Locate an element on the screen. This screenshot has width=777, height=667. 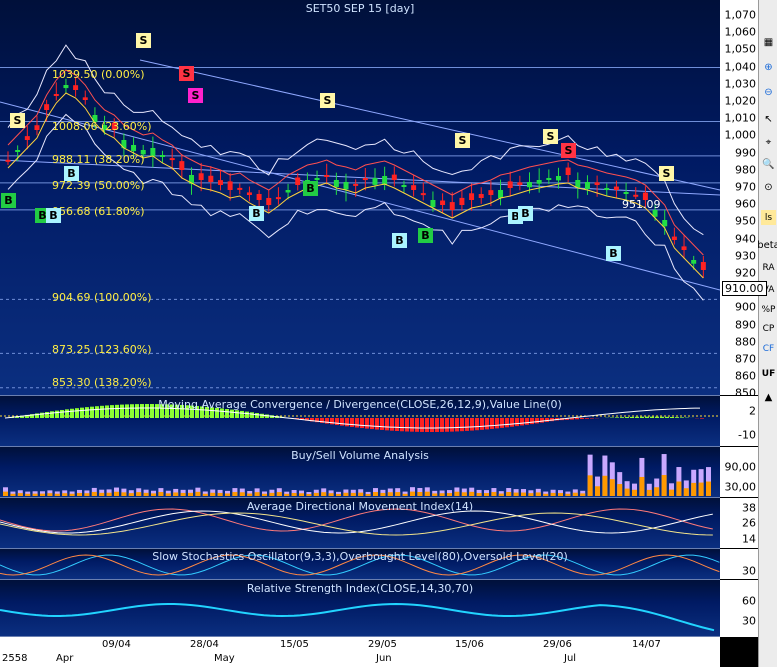
uf-button: UF is located at coordinates (768, 373).